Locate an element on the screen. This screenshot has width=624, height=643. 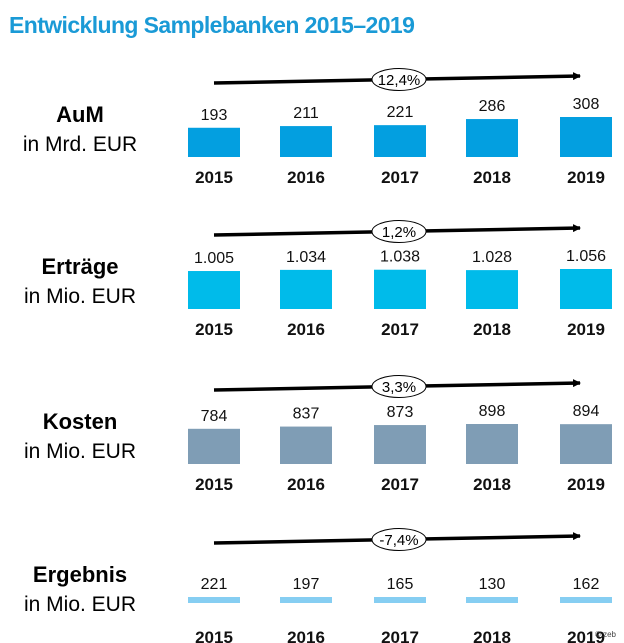
value-label: 130 is located at coordinates (492, 584).